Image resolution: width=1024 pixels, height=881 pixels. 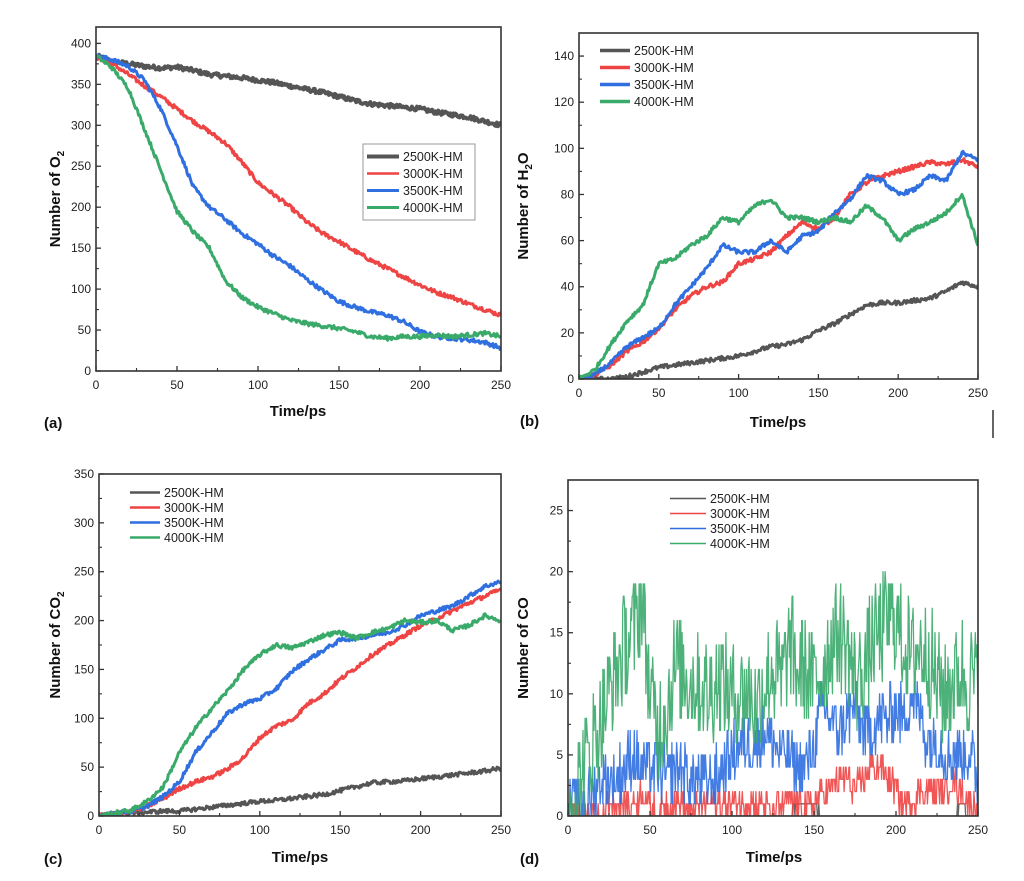 What do you see at coordinates (419, 182) in the screenshot?
I see `legend: 2500K-HM 3000K-HM 3500K-HM 4000K-HM` at bounding box center [419, 182].